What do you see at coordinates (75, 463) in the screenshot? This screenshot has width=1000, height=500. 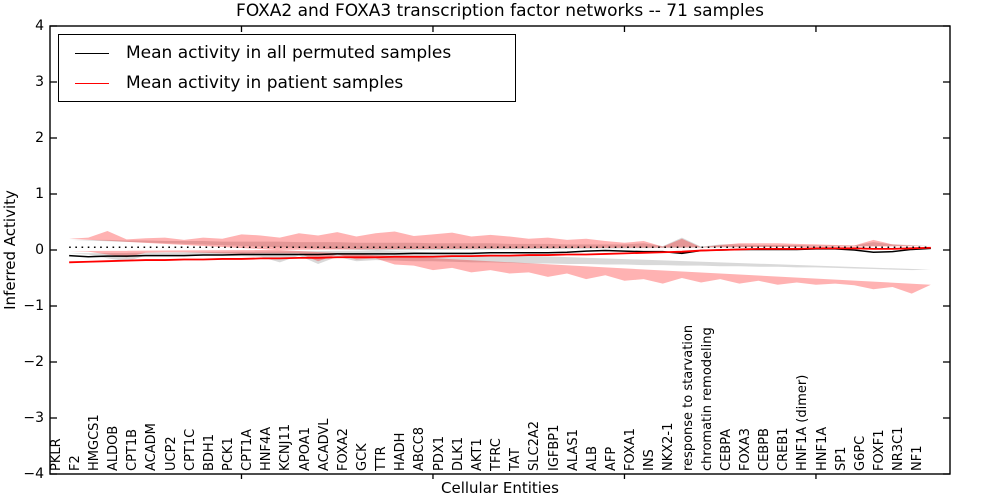 I see `x-category-label: F2` at bounding box center [75, 463].